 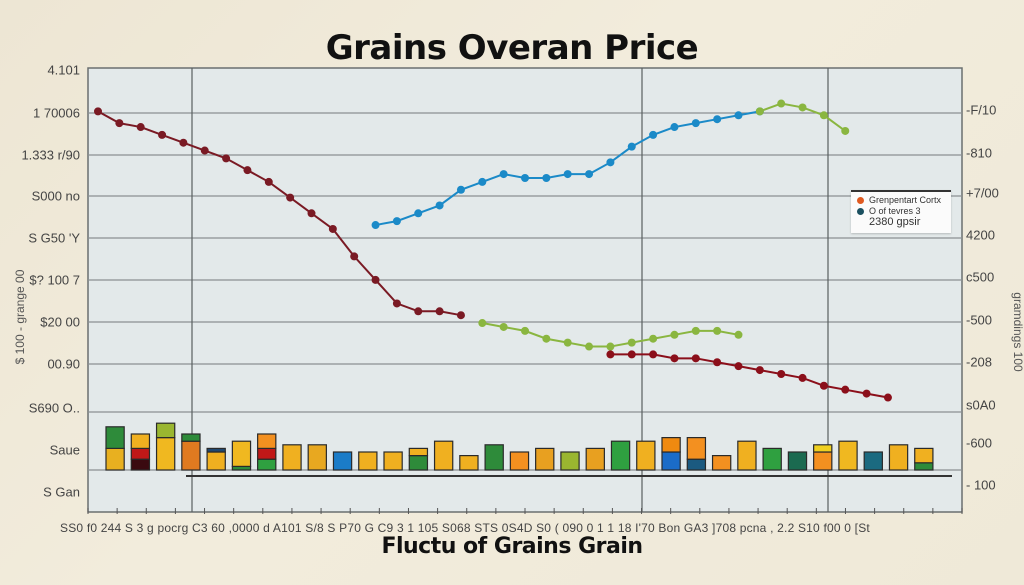 What do you see at coordinates (980, 277) in the screenshot?
I see `y-tick-label-right: c500` at bounding box center [980, 277].